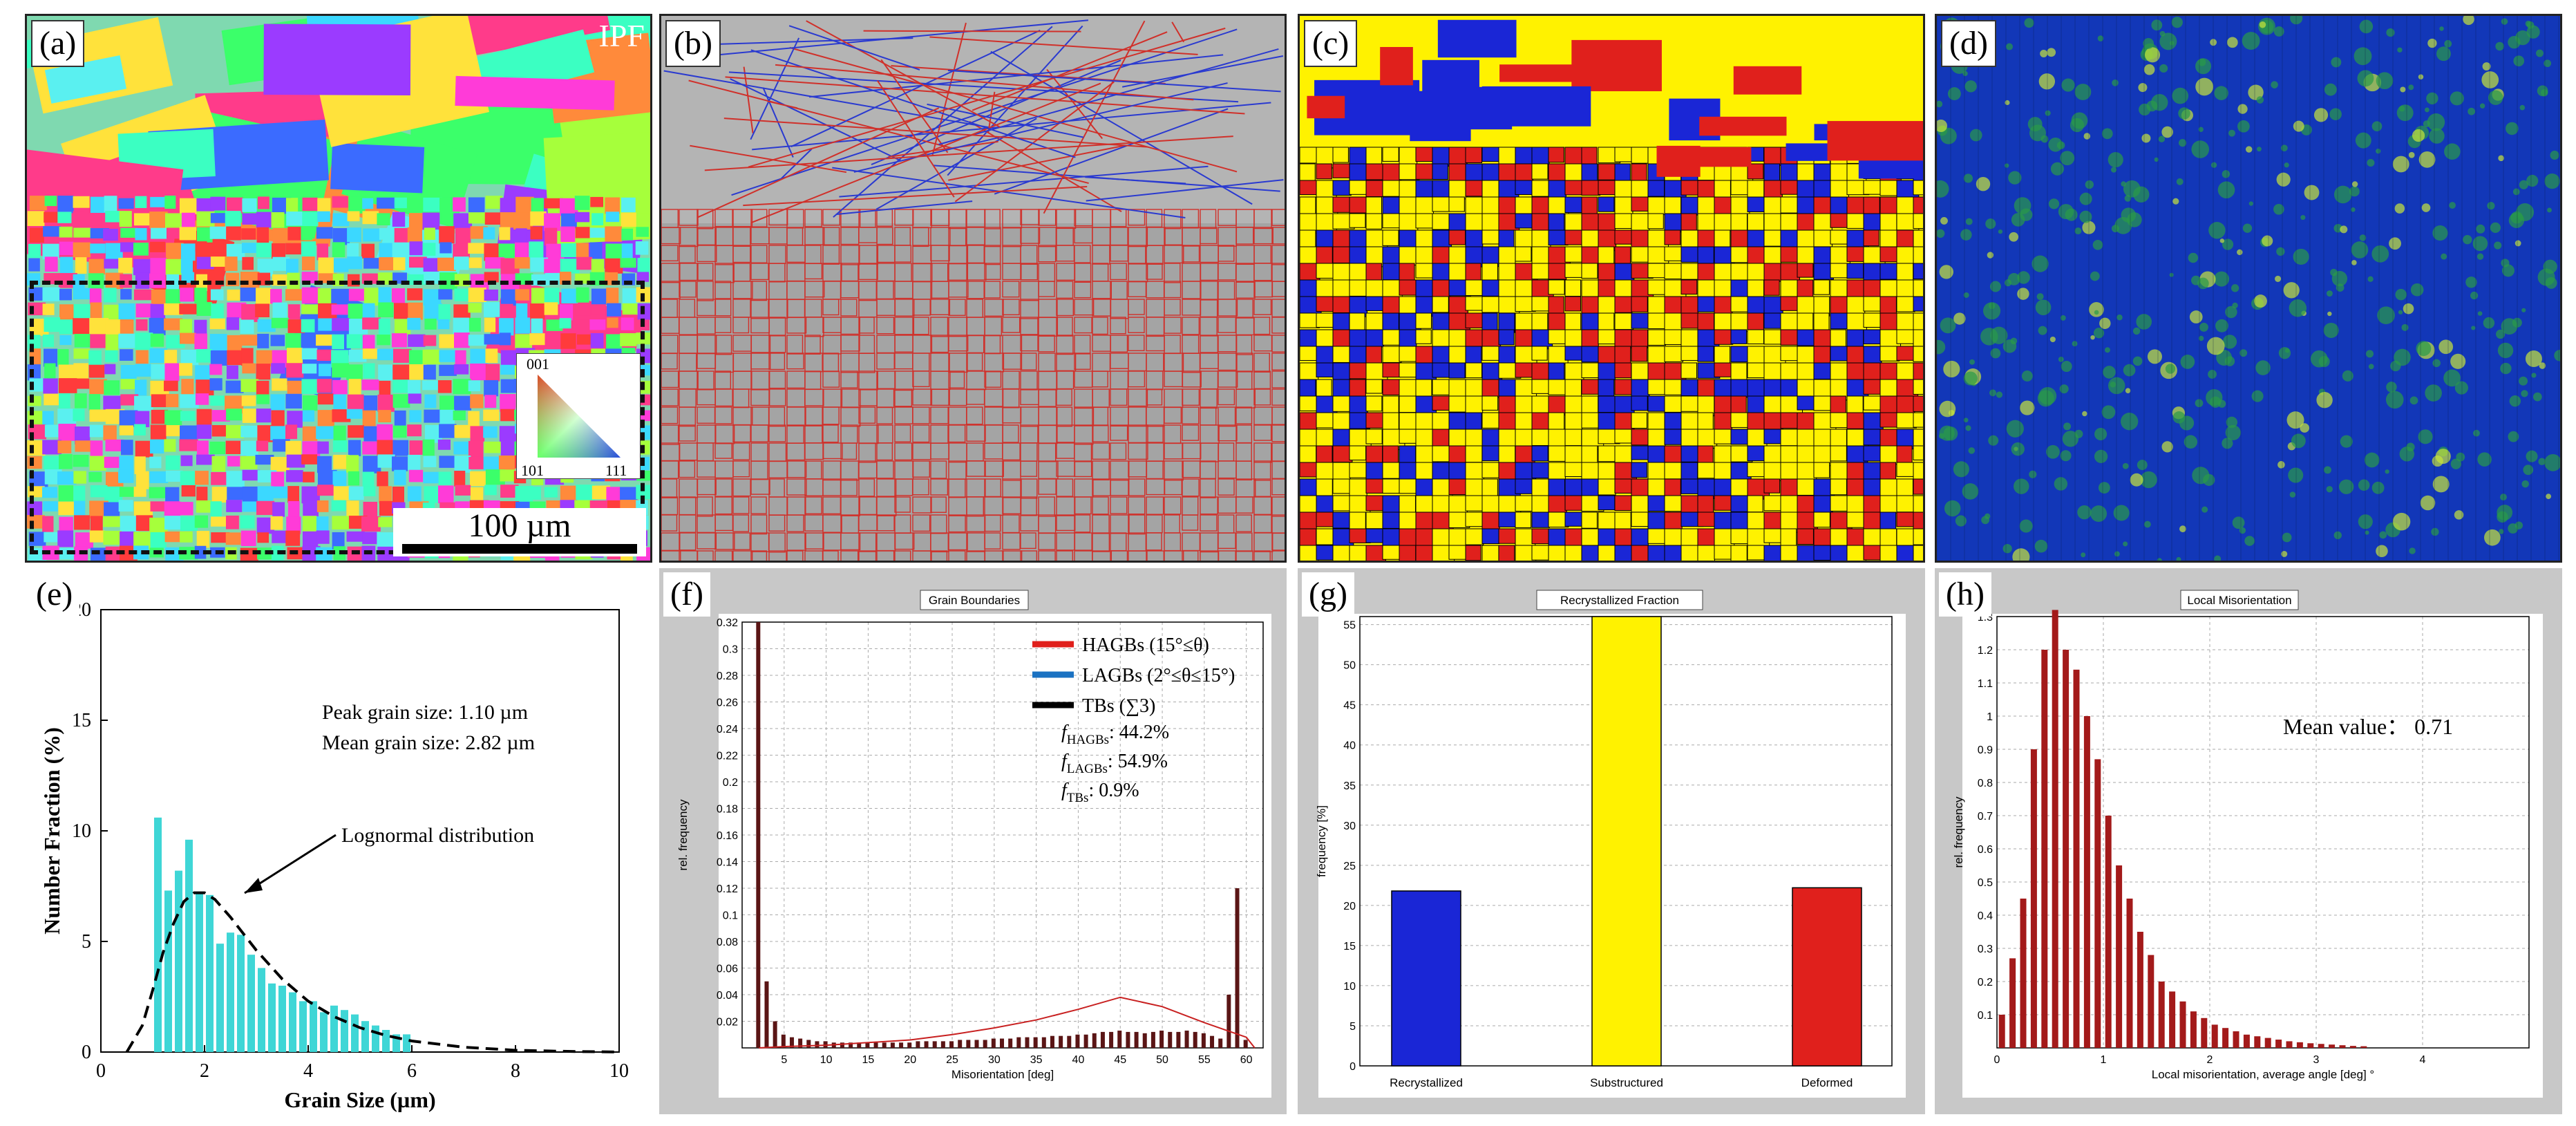 The width and height of the screenshot is (2576, 1126). Describe the element at coordinates (1162, 1060) in the screenshot. I see `x-tick-label: 50` at that location.